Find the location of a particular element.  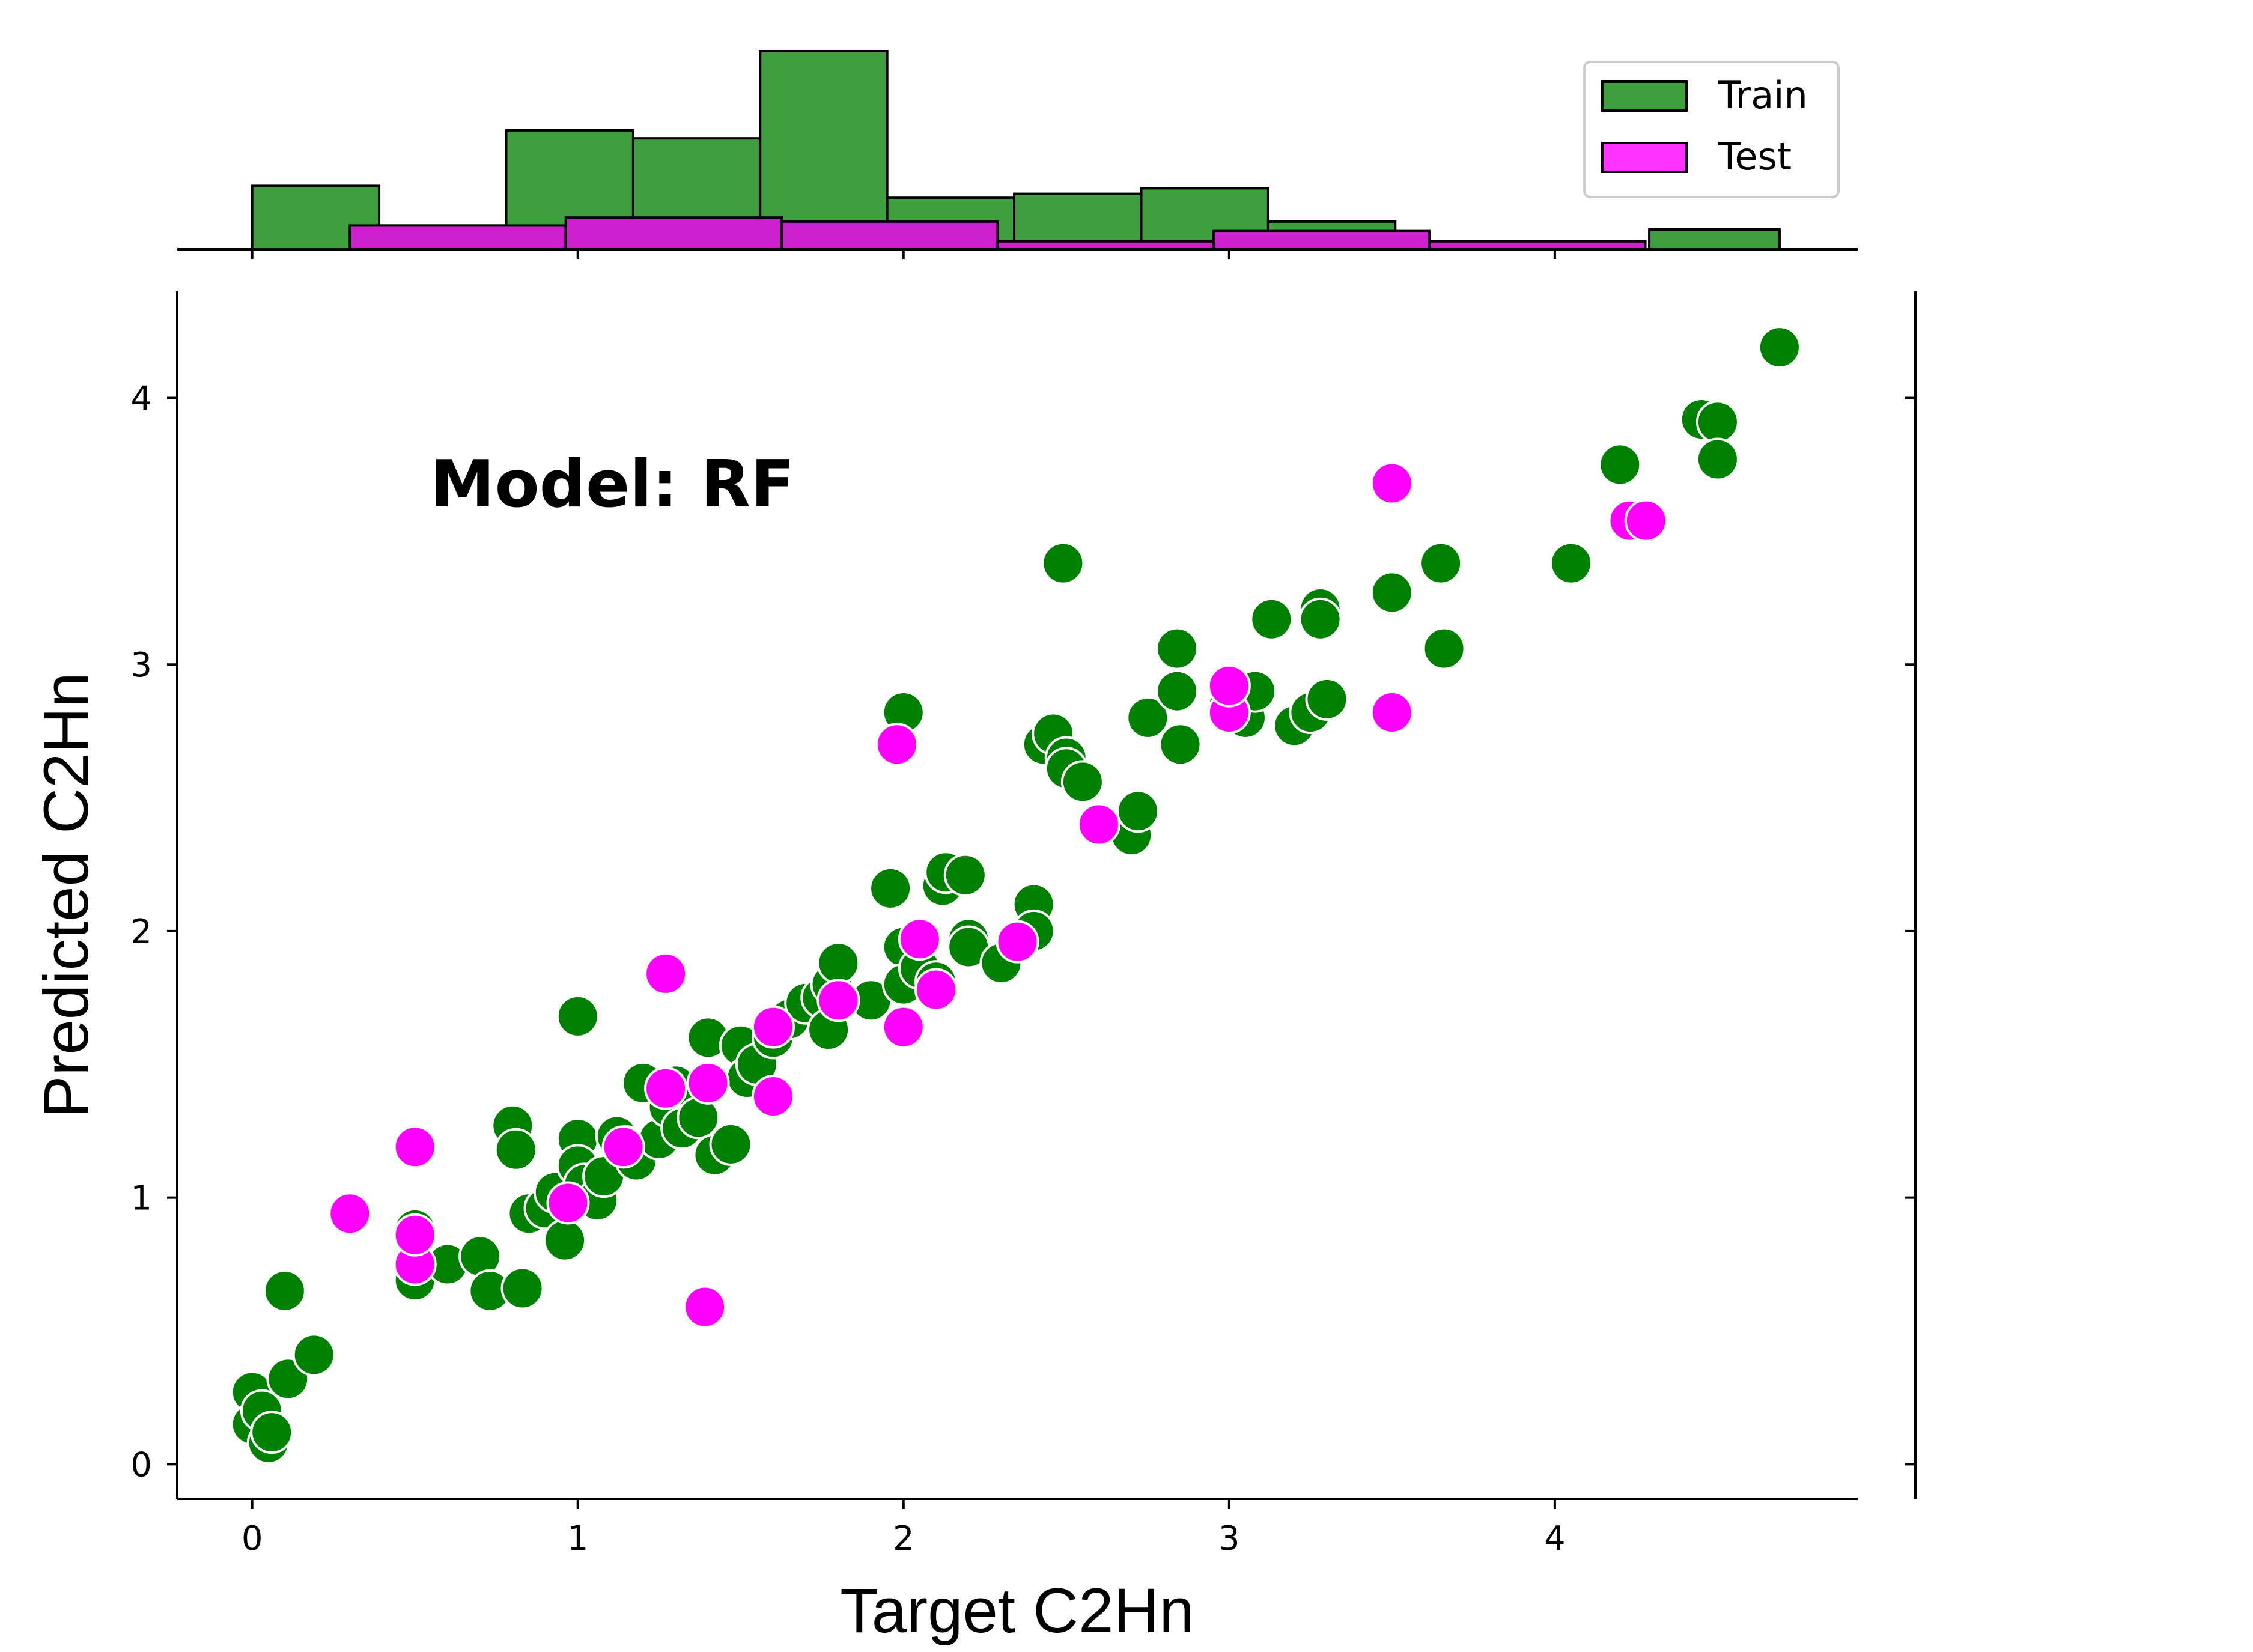

marginal-histogram is located at coordinates (1018, 154).